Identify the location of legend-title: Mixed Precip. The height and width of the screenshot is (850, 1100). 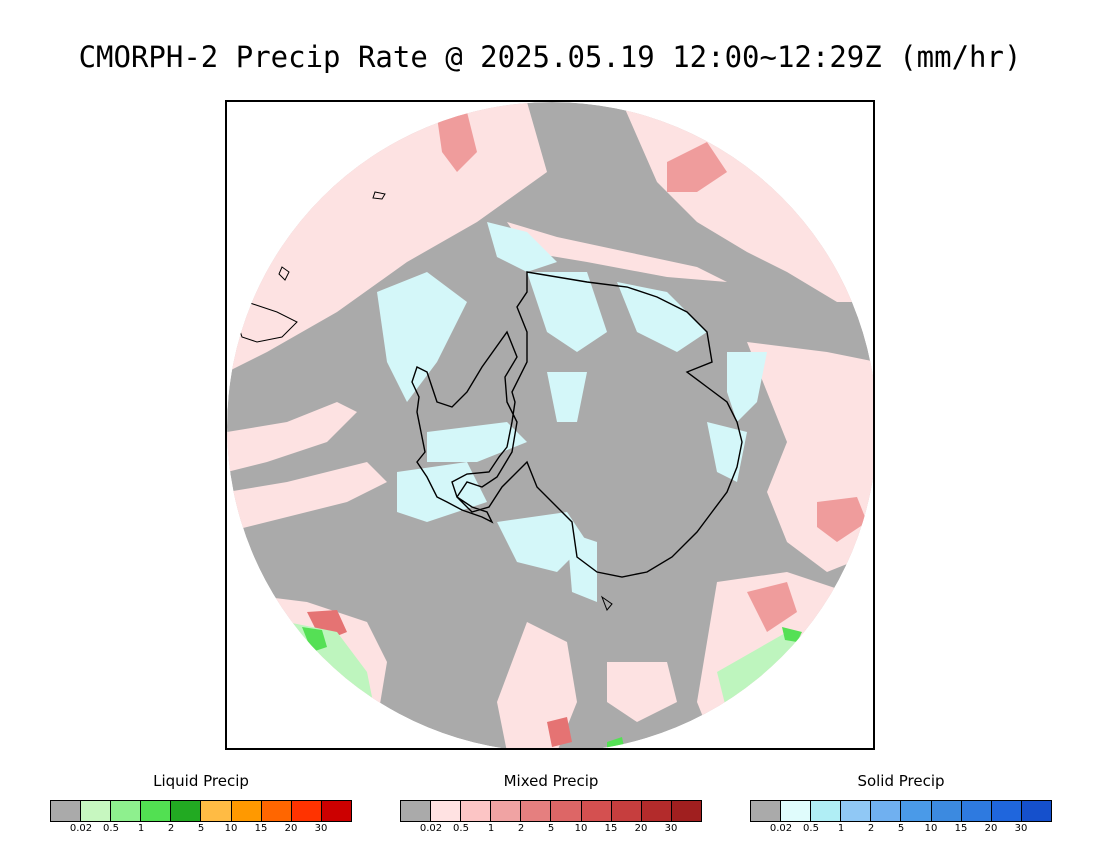
(551, 781).